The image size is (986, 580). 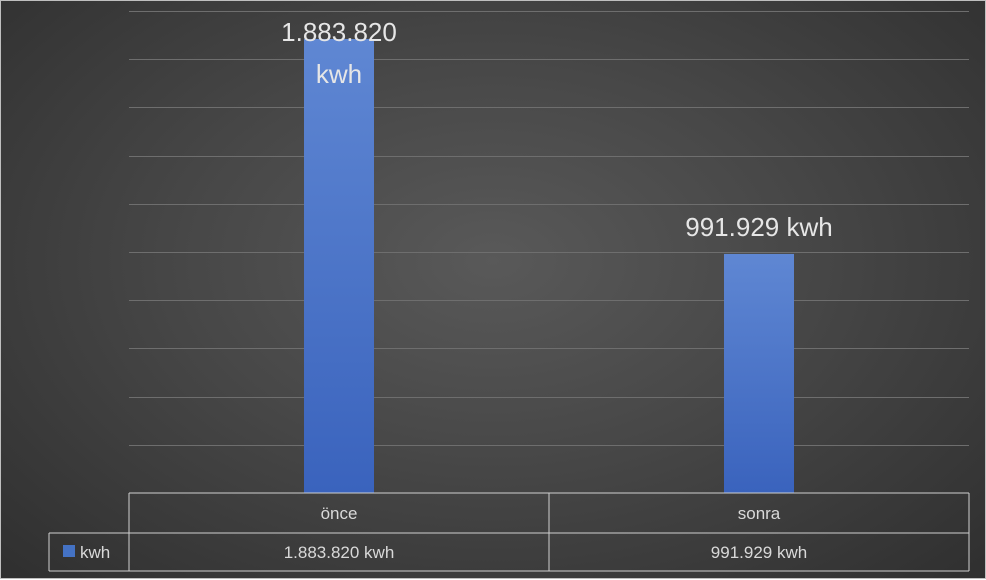 I want to click on legend-key-label: kwh, so click(x=95, y=552).